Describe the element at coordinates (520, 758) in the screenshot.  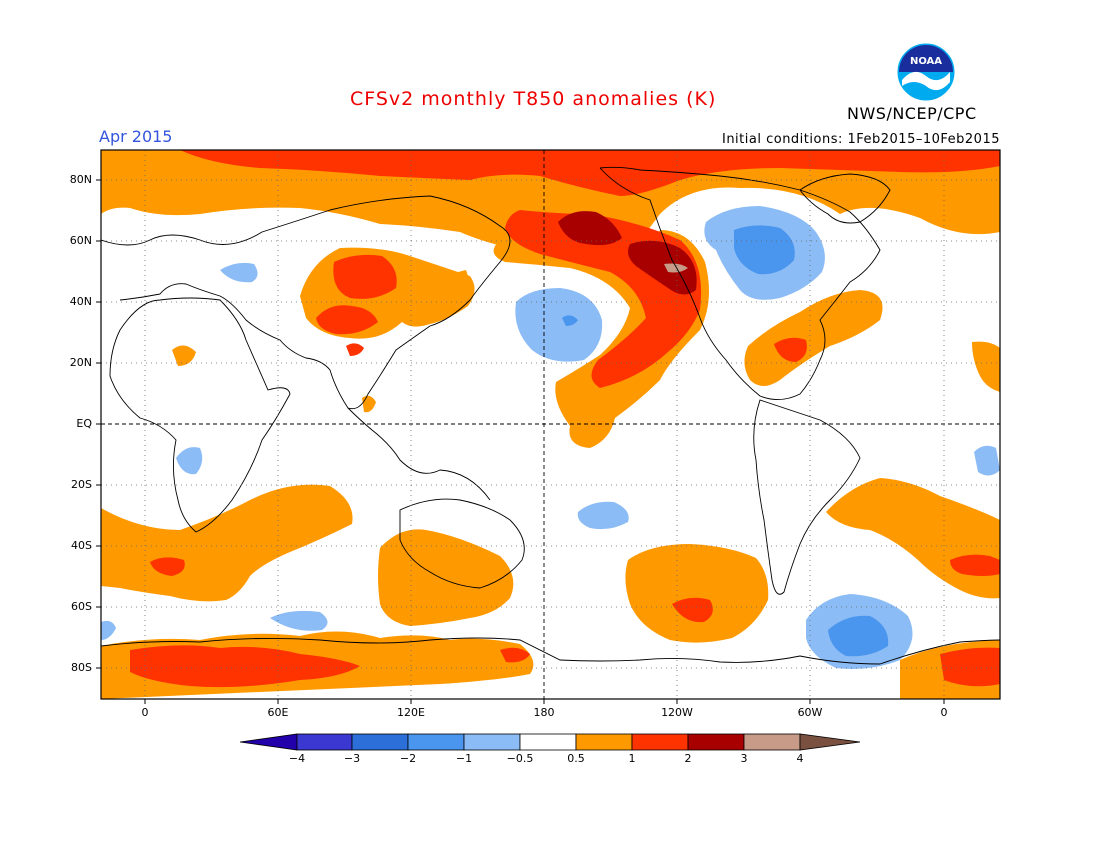
I see `colorbar-tick-m05: −0.5` at that location.